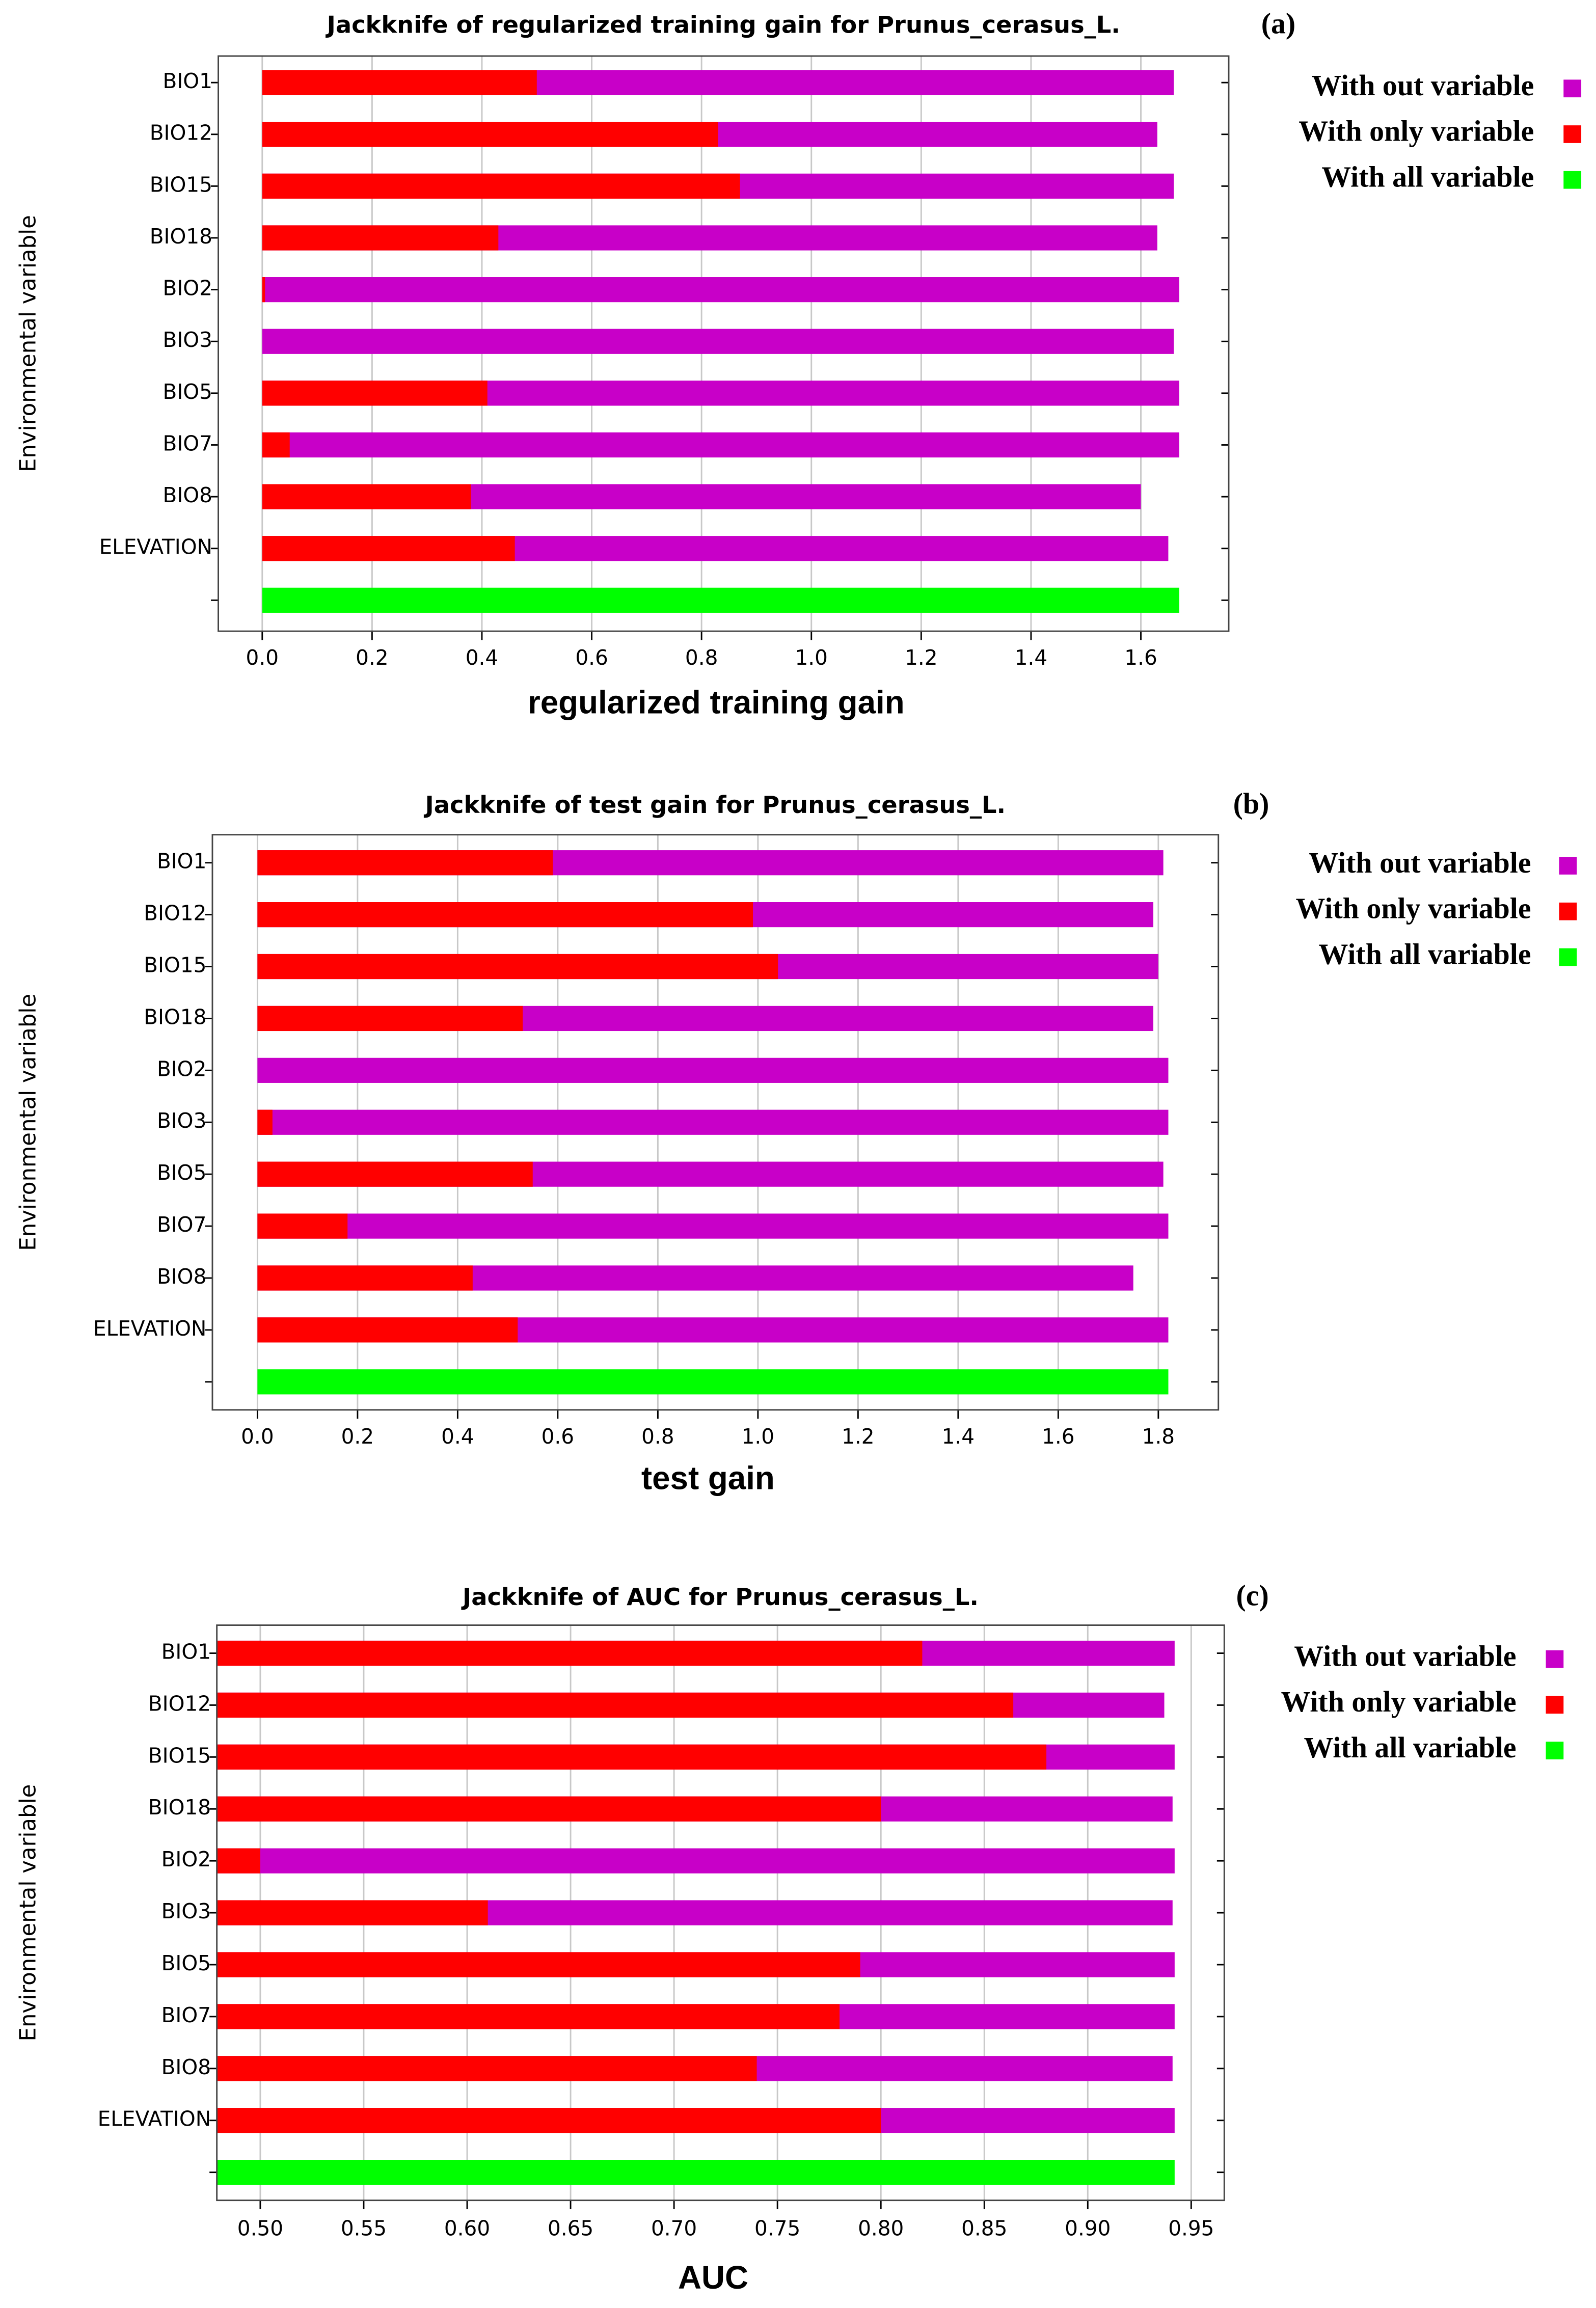  Describe the element at coordinates (1158, 1436) in the screenshot. I see `x-tick-label: 1.8` at that location.